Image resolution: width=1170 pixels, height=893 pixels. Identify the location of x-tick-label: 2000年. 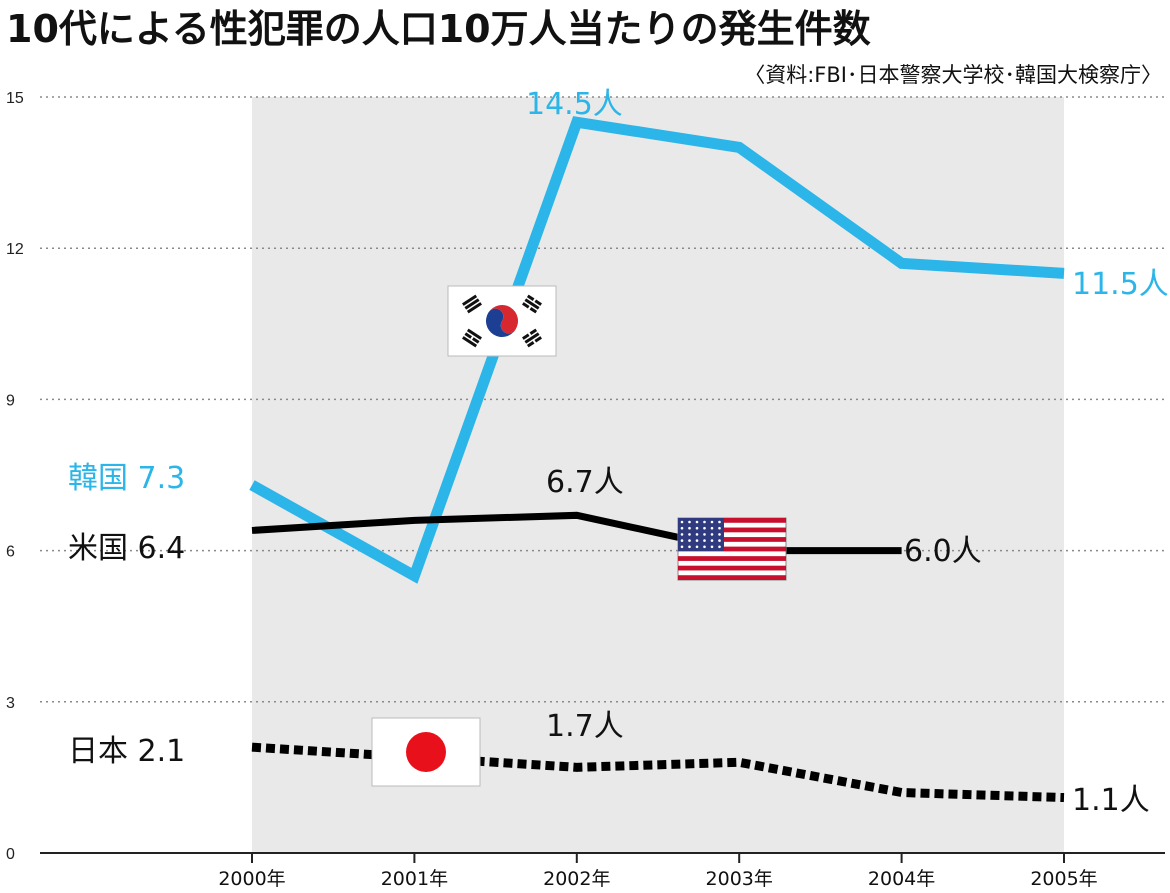
(251, 879).